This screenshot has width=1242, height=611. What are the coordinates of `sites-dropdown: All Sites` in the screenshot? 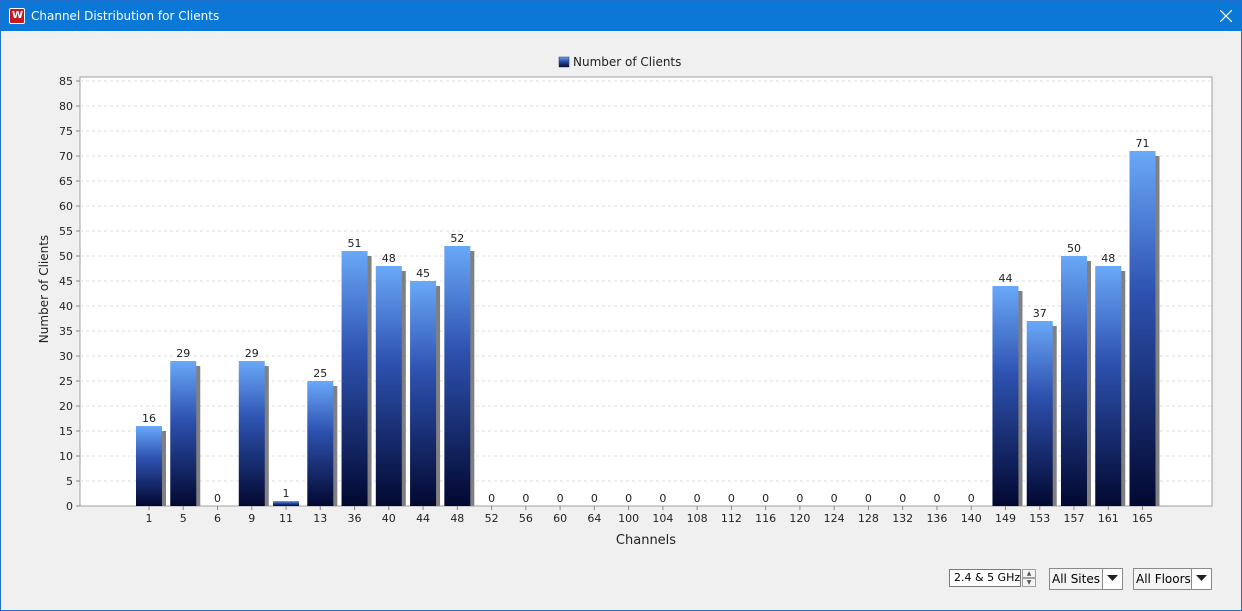 It's located at (1086, 579).